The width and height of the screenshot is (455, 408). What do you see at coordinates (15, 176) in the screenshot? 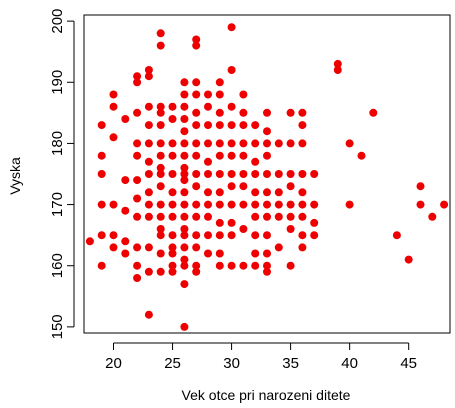
I see `y-axis-title: Vyska` at bounding box center [15, 176].